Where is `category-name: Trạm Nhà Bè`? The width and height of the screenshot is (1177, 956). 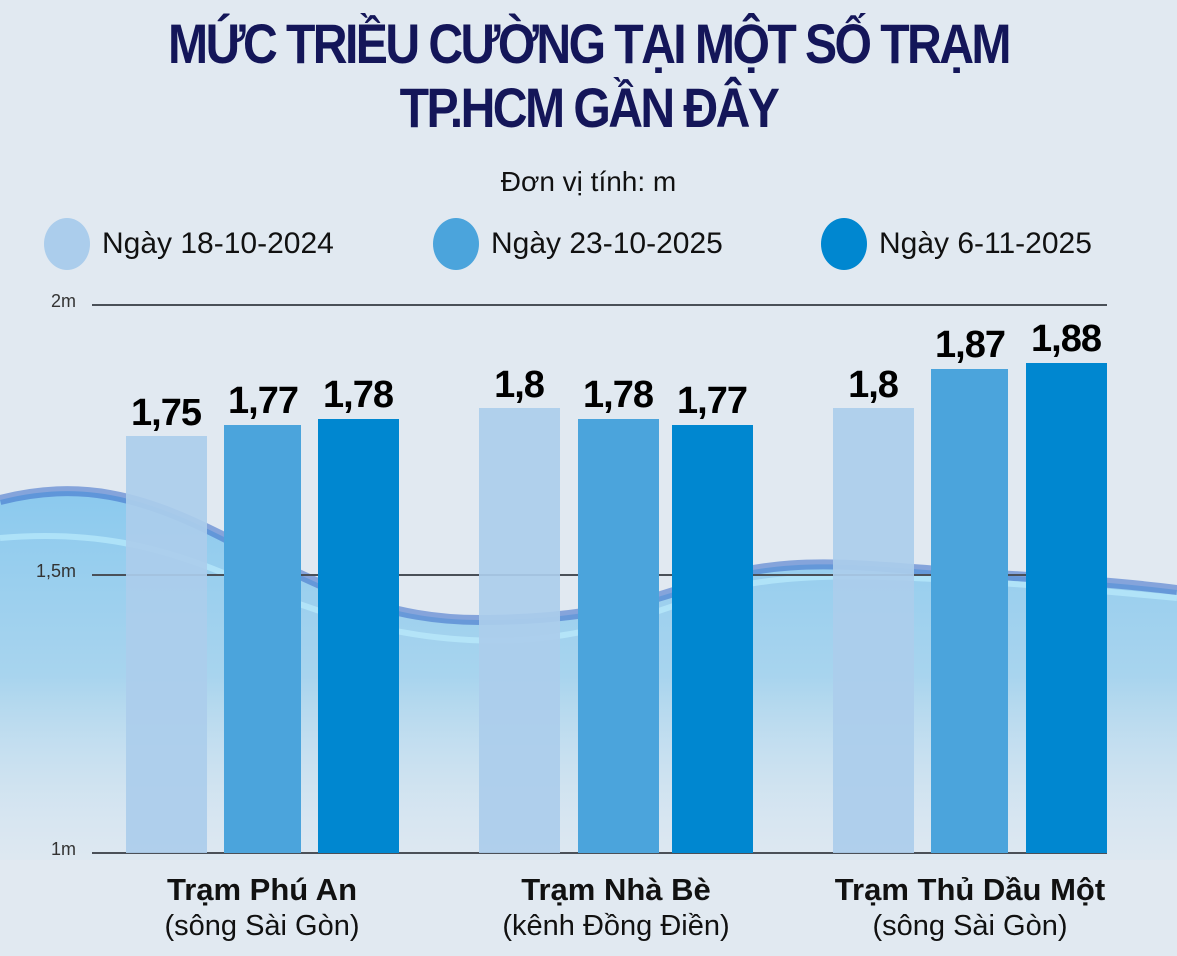 category-name: Trạm Nhà Bè is located at coordinates (616, 889).